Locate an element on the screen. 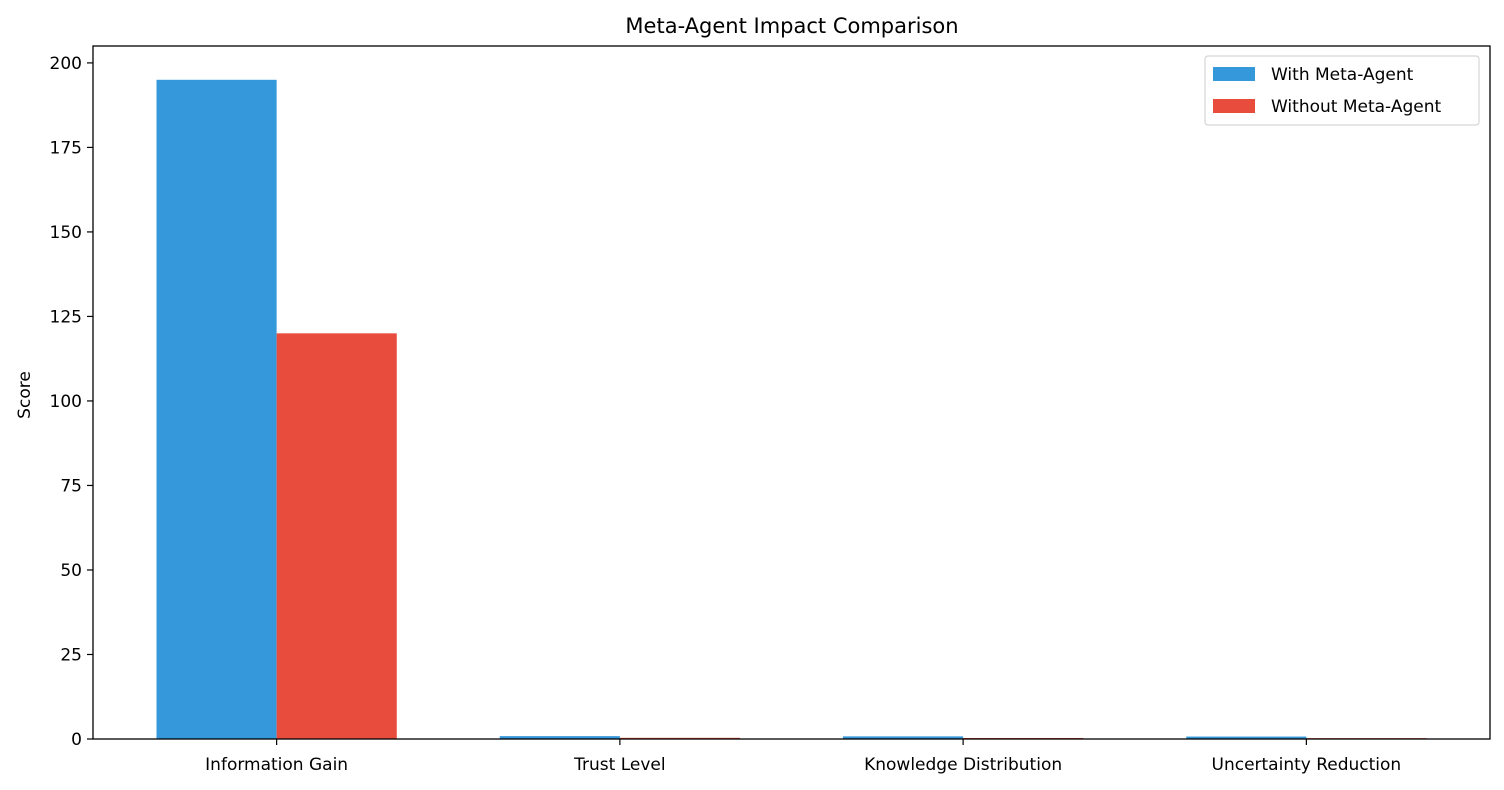 Image resolution: width=1504 pixels, height=790 pixels. y-tick-label: 200 is located at coordinates (66, 64).